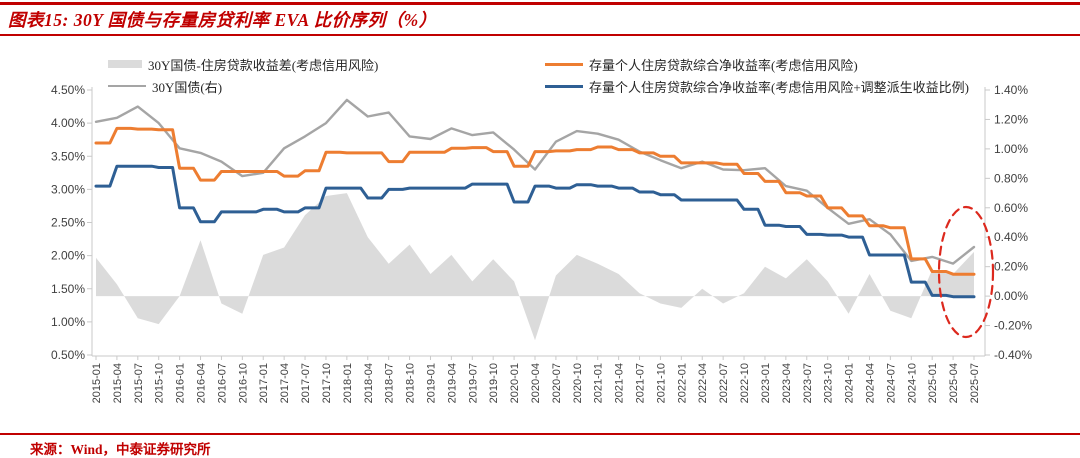 This screenshot has height=458, width=1080. I want to click on x-axis-label: 2018-01, so click(348, 383).